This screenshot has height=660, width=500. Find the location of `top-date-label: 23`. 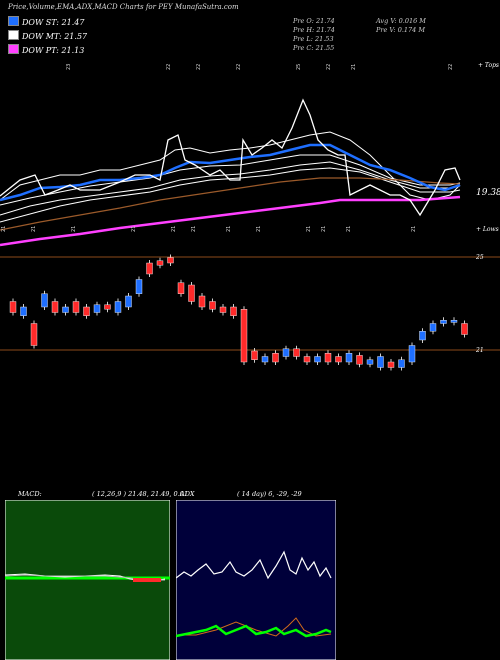

top-date-label: 23 is located at coordinates (69, 67).